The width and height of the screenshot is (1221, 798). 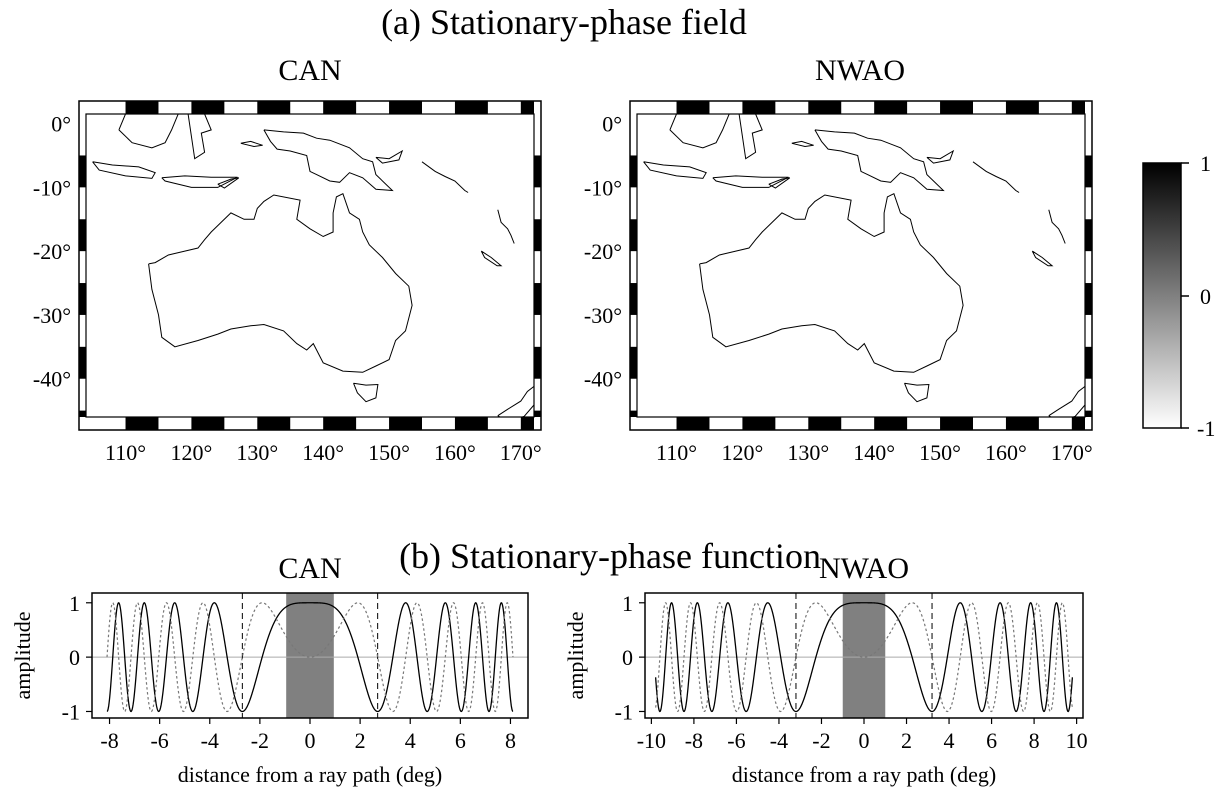 What do you see at coordinates (74, 657) in the screenshot?
I see `y-tick-label: 0` at bounding box center [74, 657].